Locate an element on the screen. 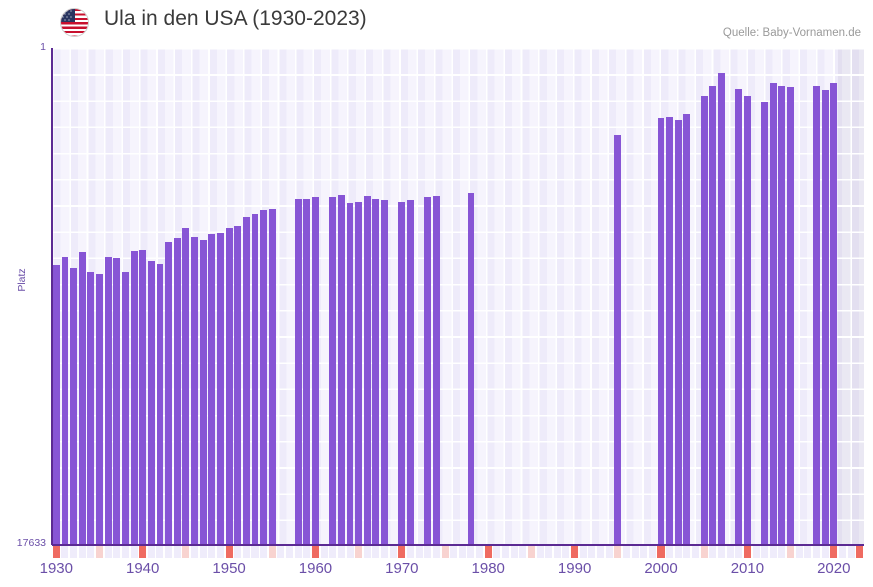  source-label: Quelle: Baby-Vornamen.de is located at coordinates (791, 33).